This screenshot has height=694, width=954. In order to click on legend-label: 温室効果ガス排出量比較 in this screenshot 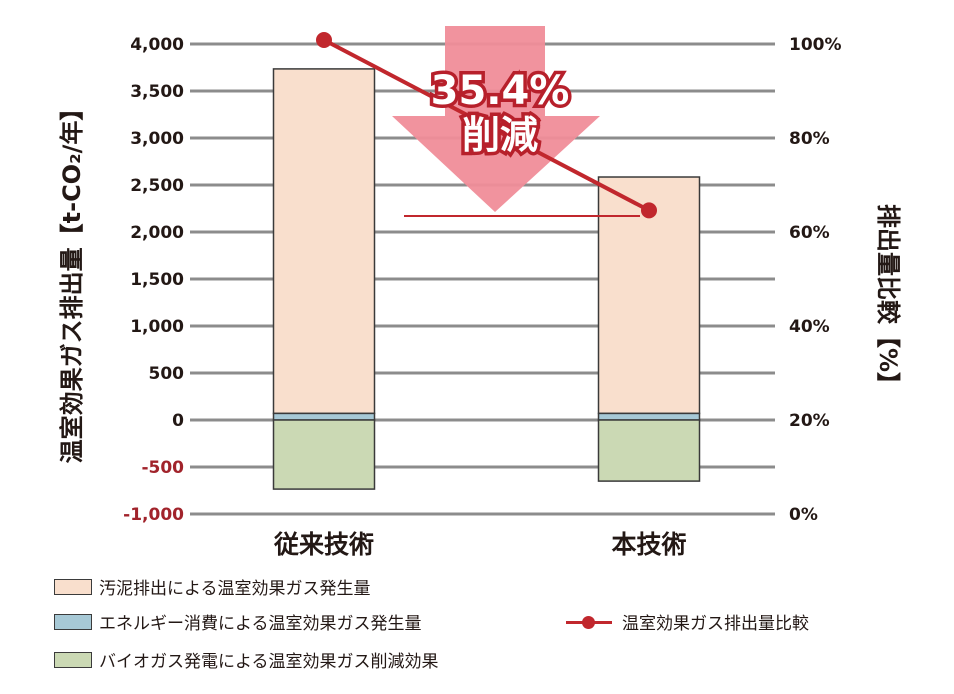, I will do `click(715, 624)`.